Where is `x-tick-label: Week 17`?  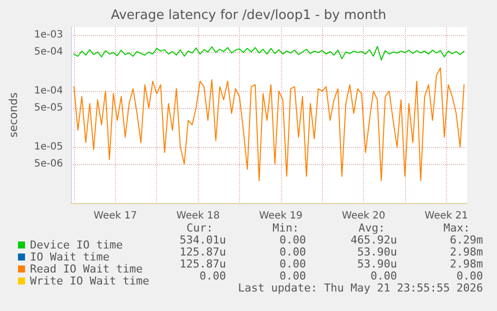
x-tick-label: Week 17 is located at coordinates (115, 216).